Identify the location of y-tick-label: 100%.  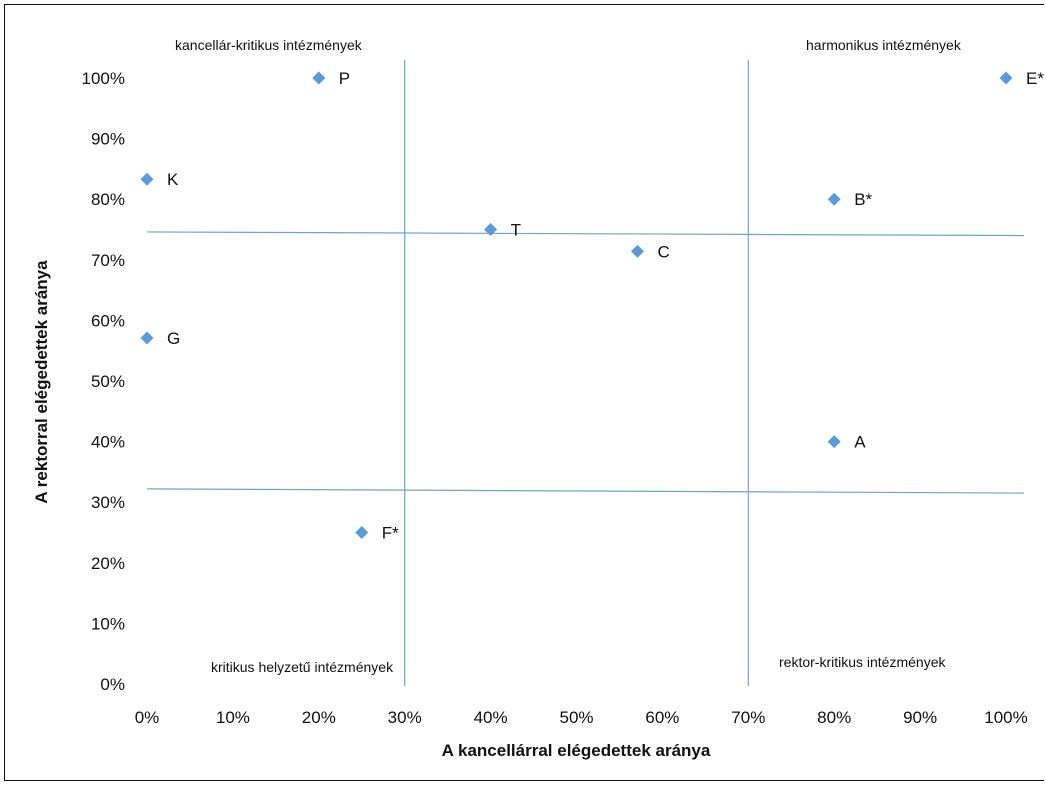
(103, 78).